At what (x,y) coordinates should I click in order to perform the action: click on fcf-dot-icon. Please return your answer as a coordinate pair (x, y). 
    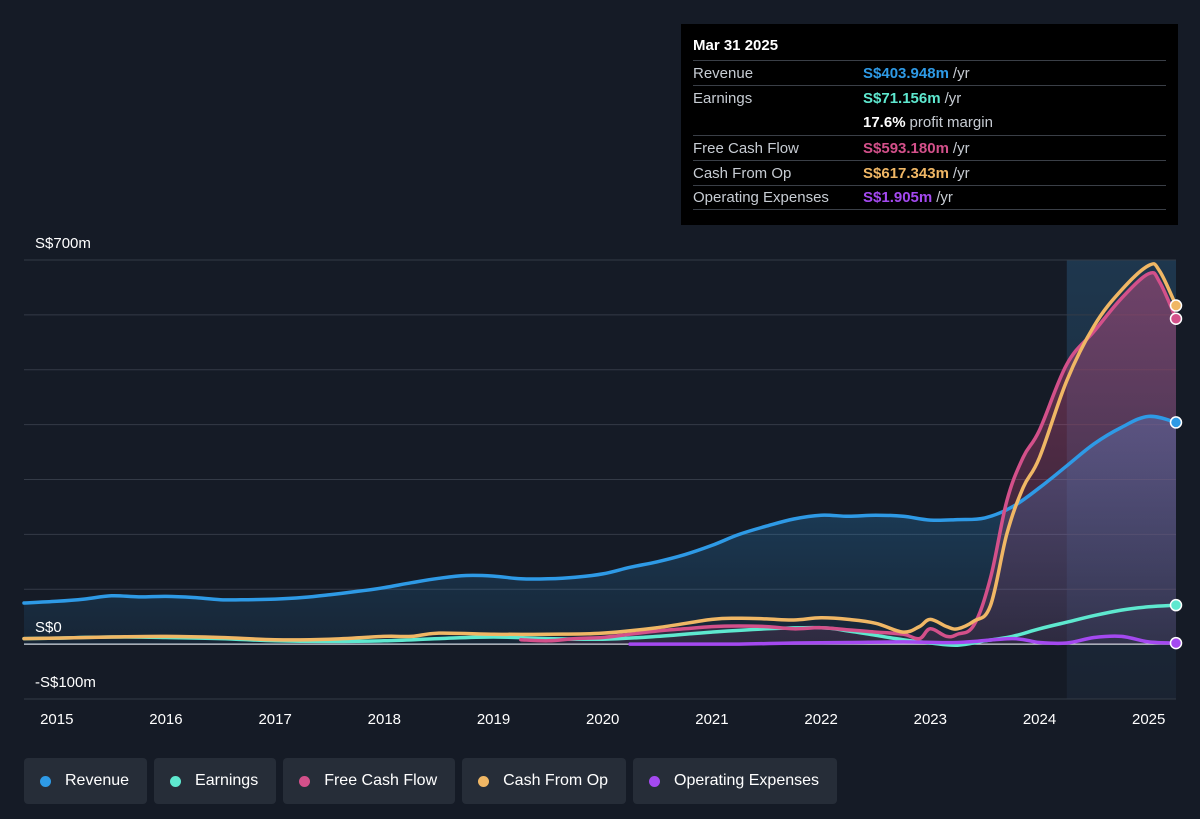
    Looking at the image, I should click on (305, 781).